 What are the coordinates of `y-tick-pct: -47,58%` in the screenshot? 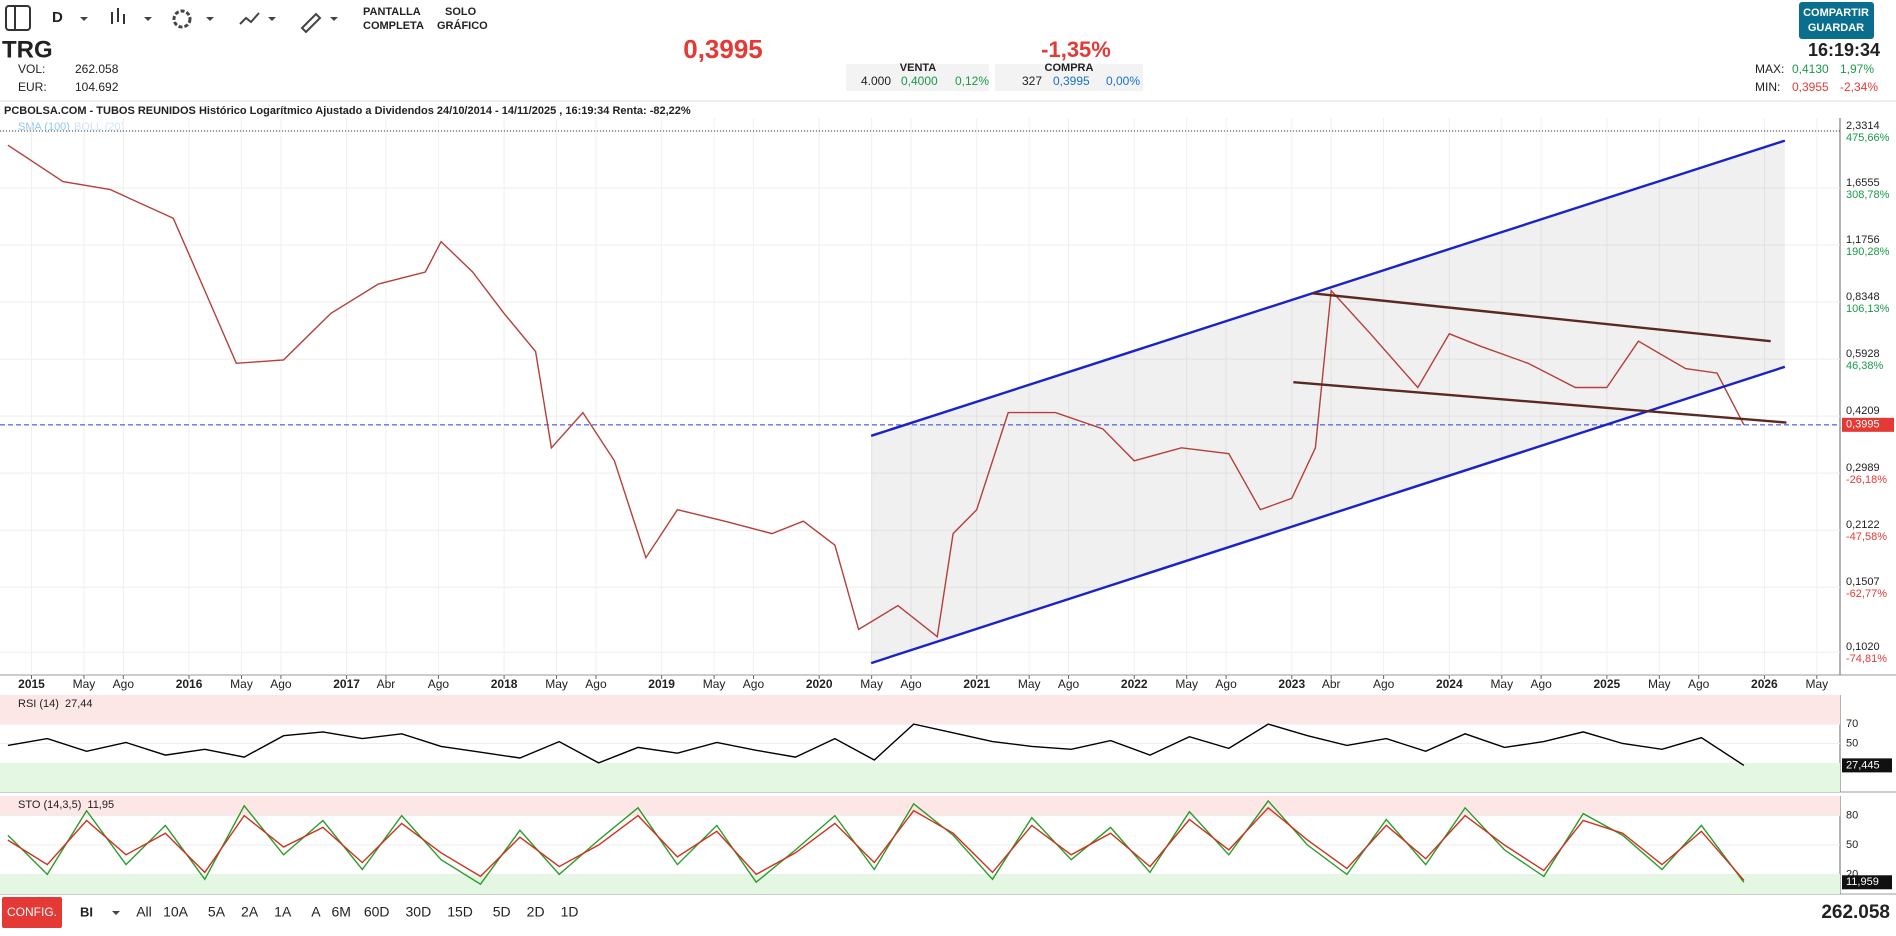 It's located at (1866, 537).